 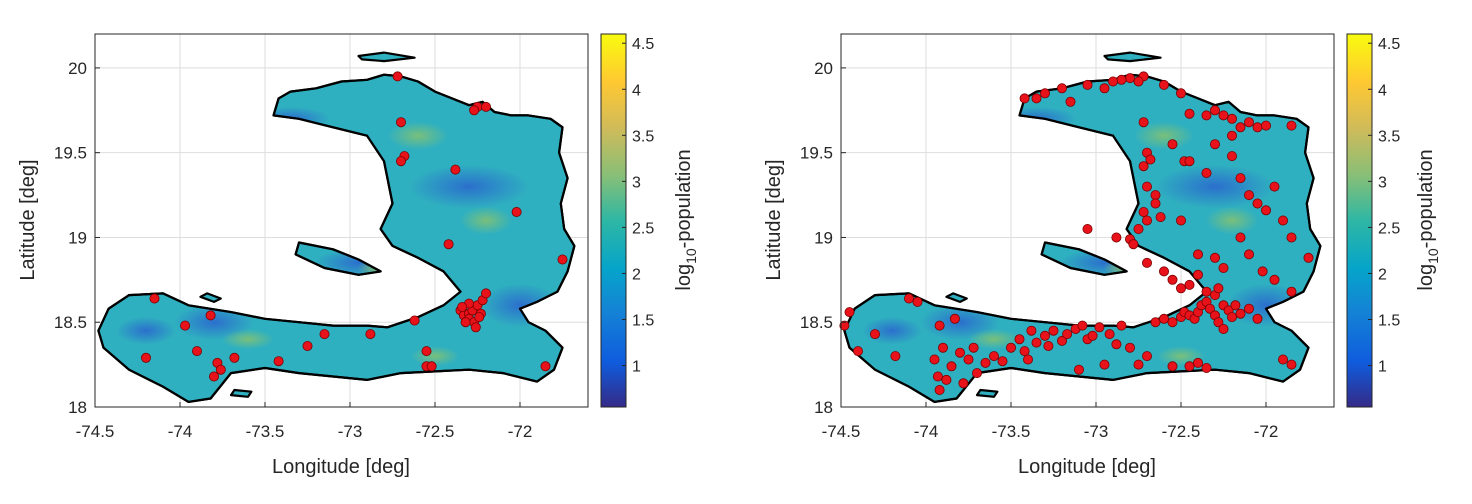 I want to click on x-tick-label: -73, so click(x=350, y=431).